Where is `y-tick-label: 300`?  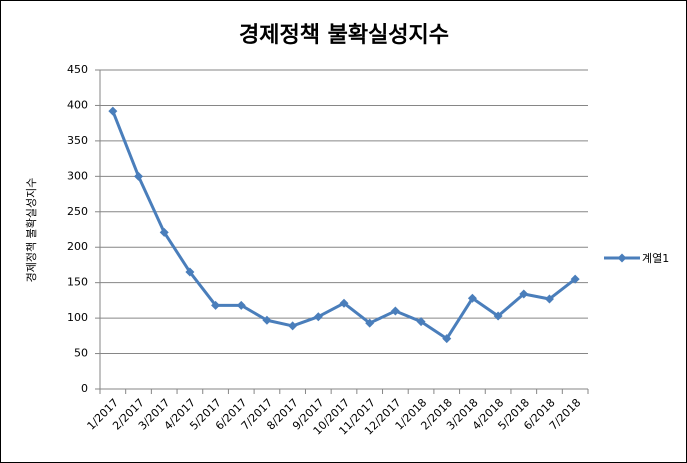
y-tick-label: 300 is located at coordinates (77, 175).